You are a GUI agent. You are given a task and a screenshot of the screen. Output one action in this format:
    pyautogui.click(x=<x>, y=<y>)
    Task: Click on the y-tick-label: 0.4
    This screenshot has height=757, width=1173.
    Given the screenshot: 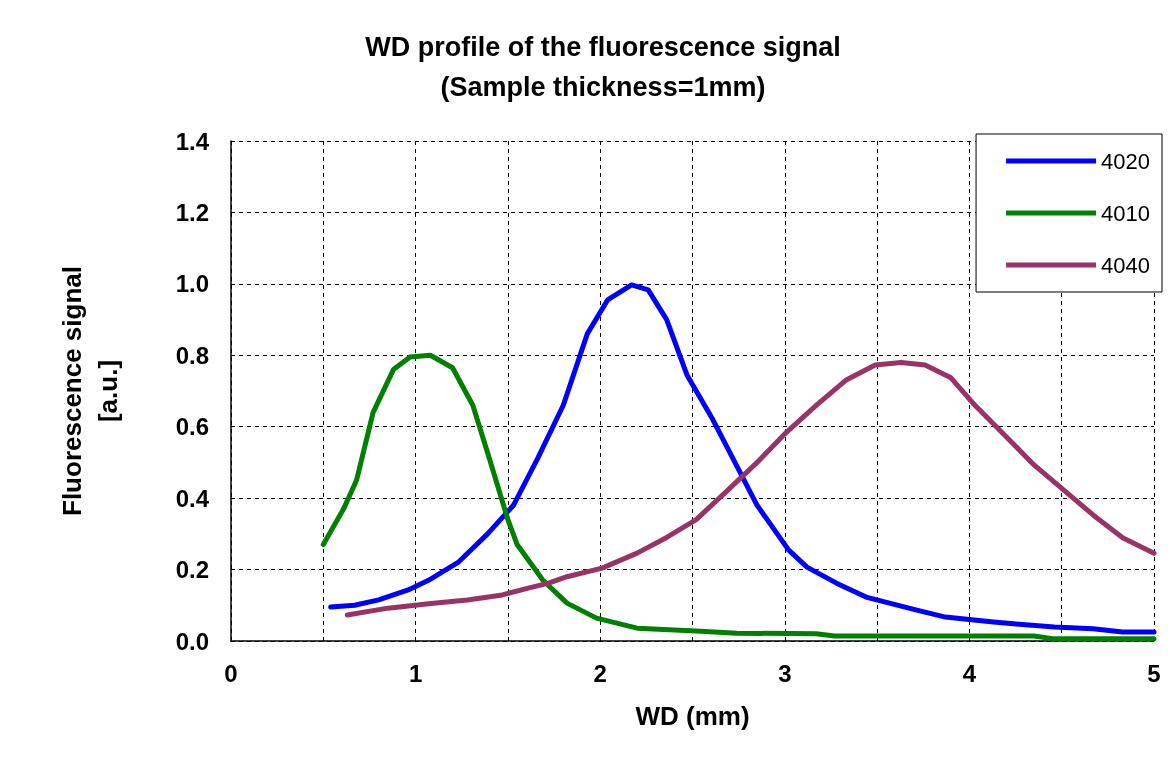 What is the action you would take?
    pyautogui.click(x=192, y=498)
    